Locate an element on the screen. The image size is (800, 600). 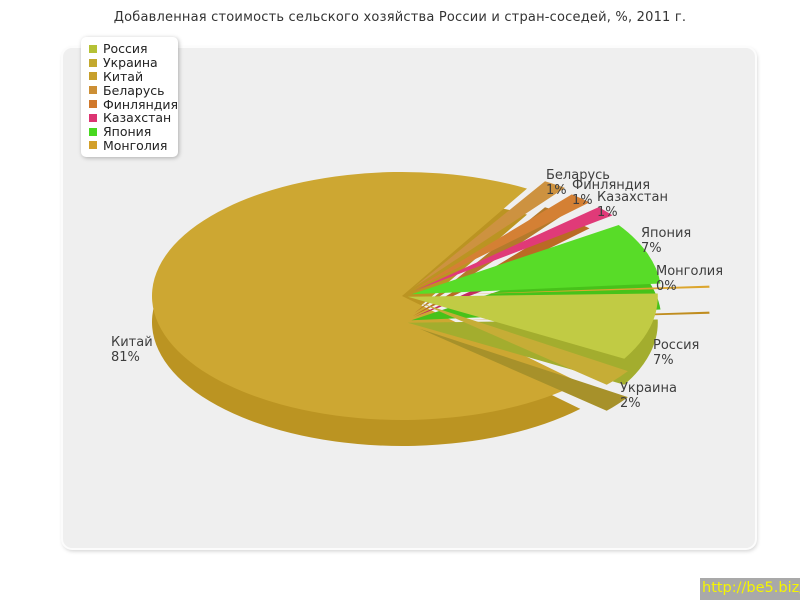
legend-label: Китай is located at coordinates (123, 76).